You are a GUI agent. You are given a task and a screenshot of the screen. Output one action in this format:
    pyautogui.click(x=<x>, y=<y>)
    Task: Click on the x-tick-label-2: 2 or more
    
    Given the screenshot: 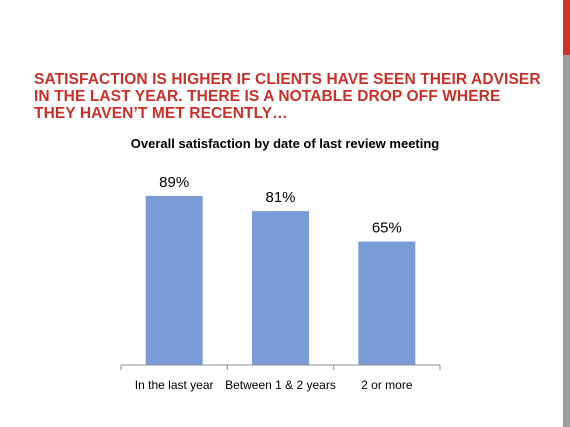 What is the action you would take?
    pyautogui.click(x=387, y=385)
    